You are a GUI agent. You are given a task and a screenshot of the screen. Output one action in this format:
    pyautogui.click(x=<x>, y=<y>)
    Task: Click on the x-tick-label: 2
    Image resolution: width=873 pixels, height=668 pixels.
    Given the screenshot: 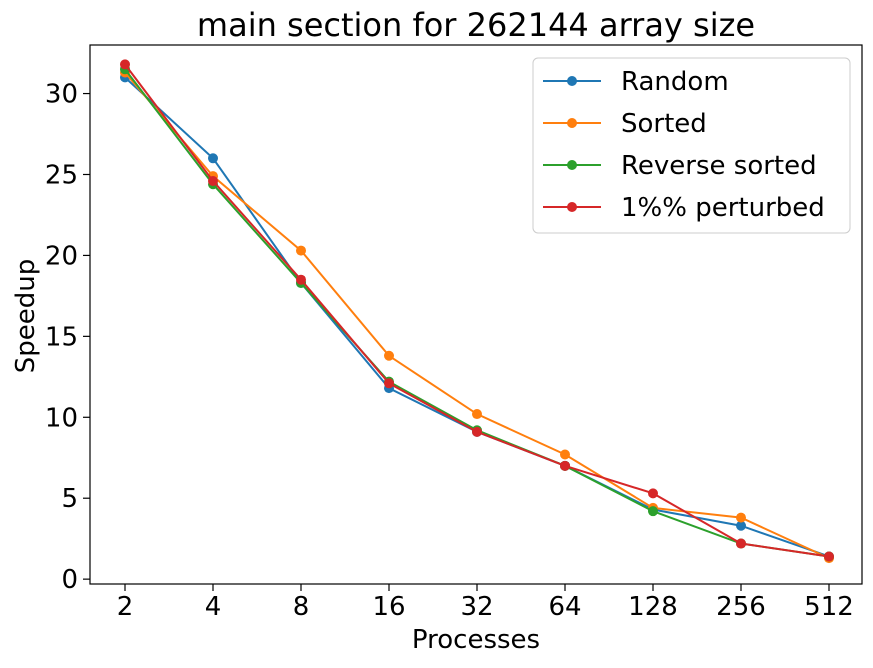 What is the action you would take?
    pyautogui.click(x=125, y=607)
    